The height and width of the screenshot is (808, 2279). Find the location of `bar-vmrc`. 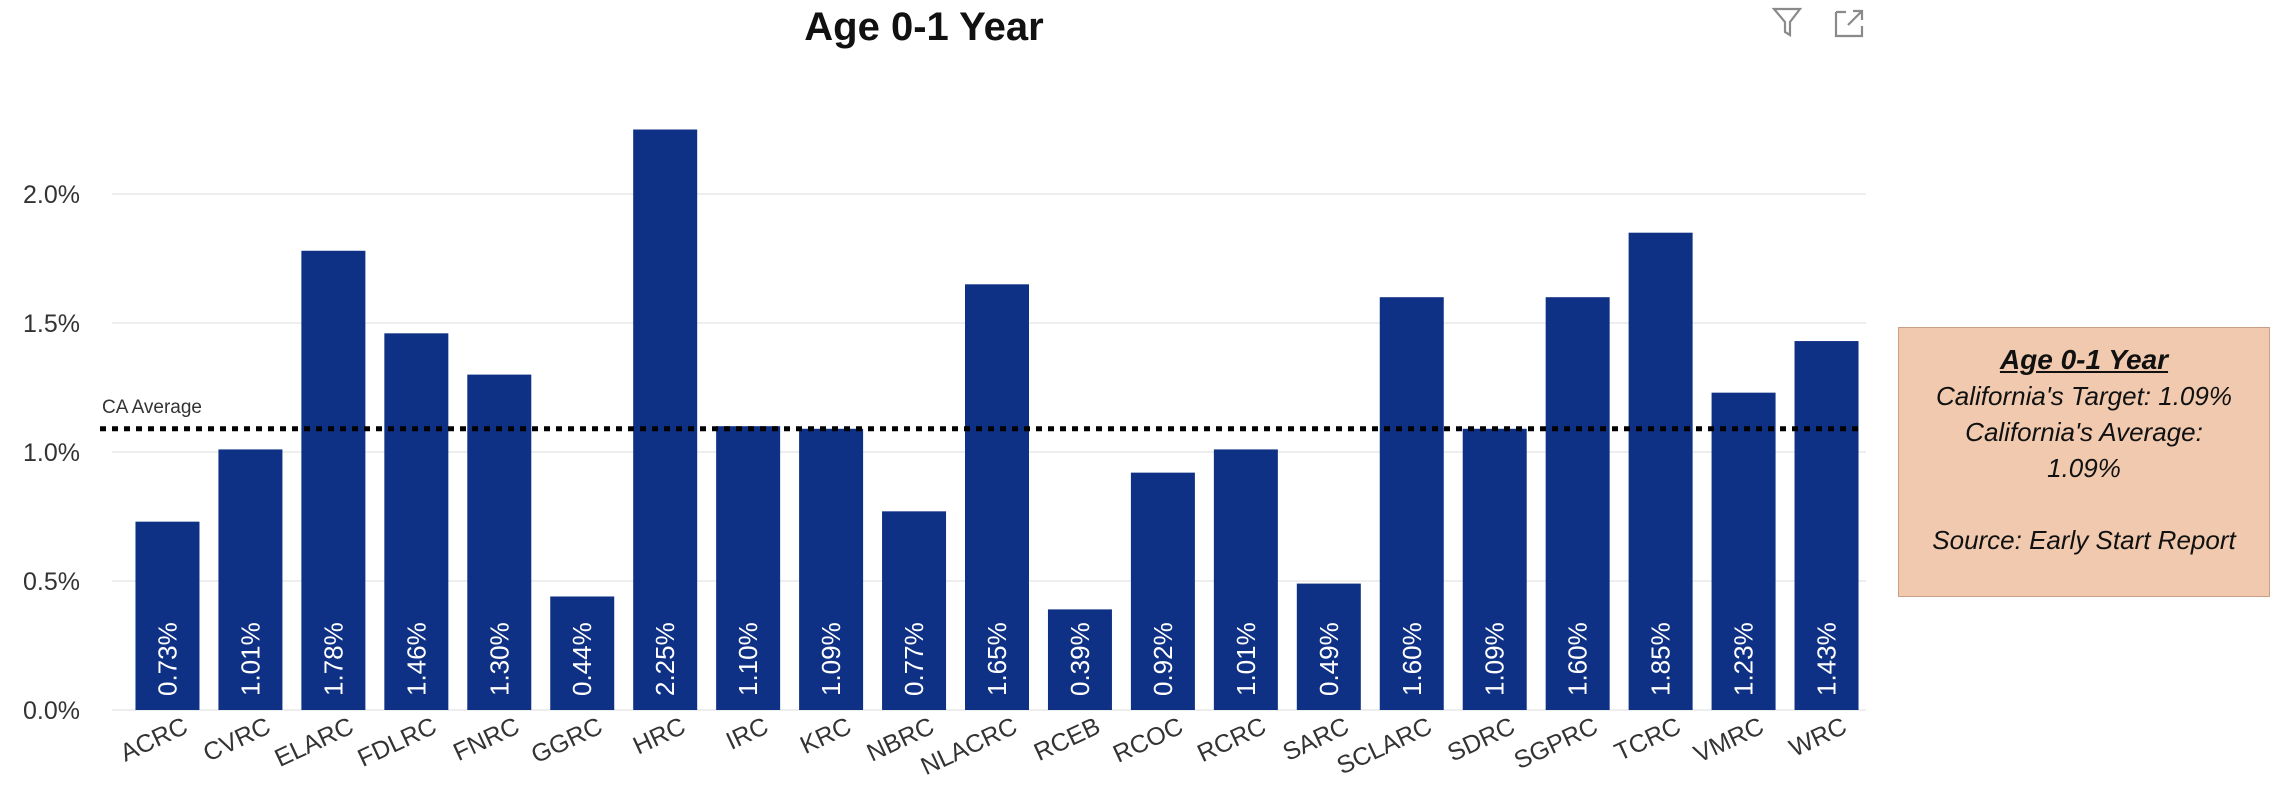

bar-vmrc is located at coordinates (1743, 551).